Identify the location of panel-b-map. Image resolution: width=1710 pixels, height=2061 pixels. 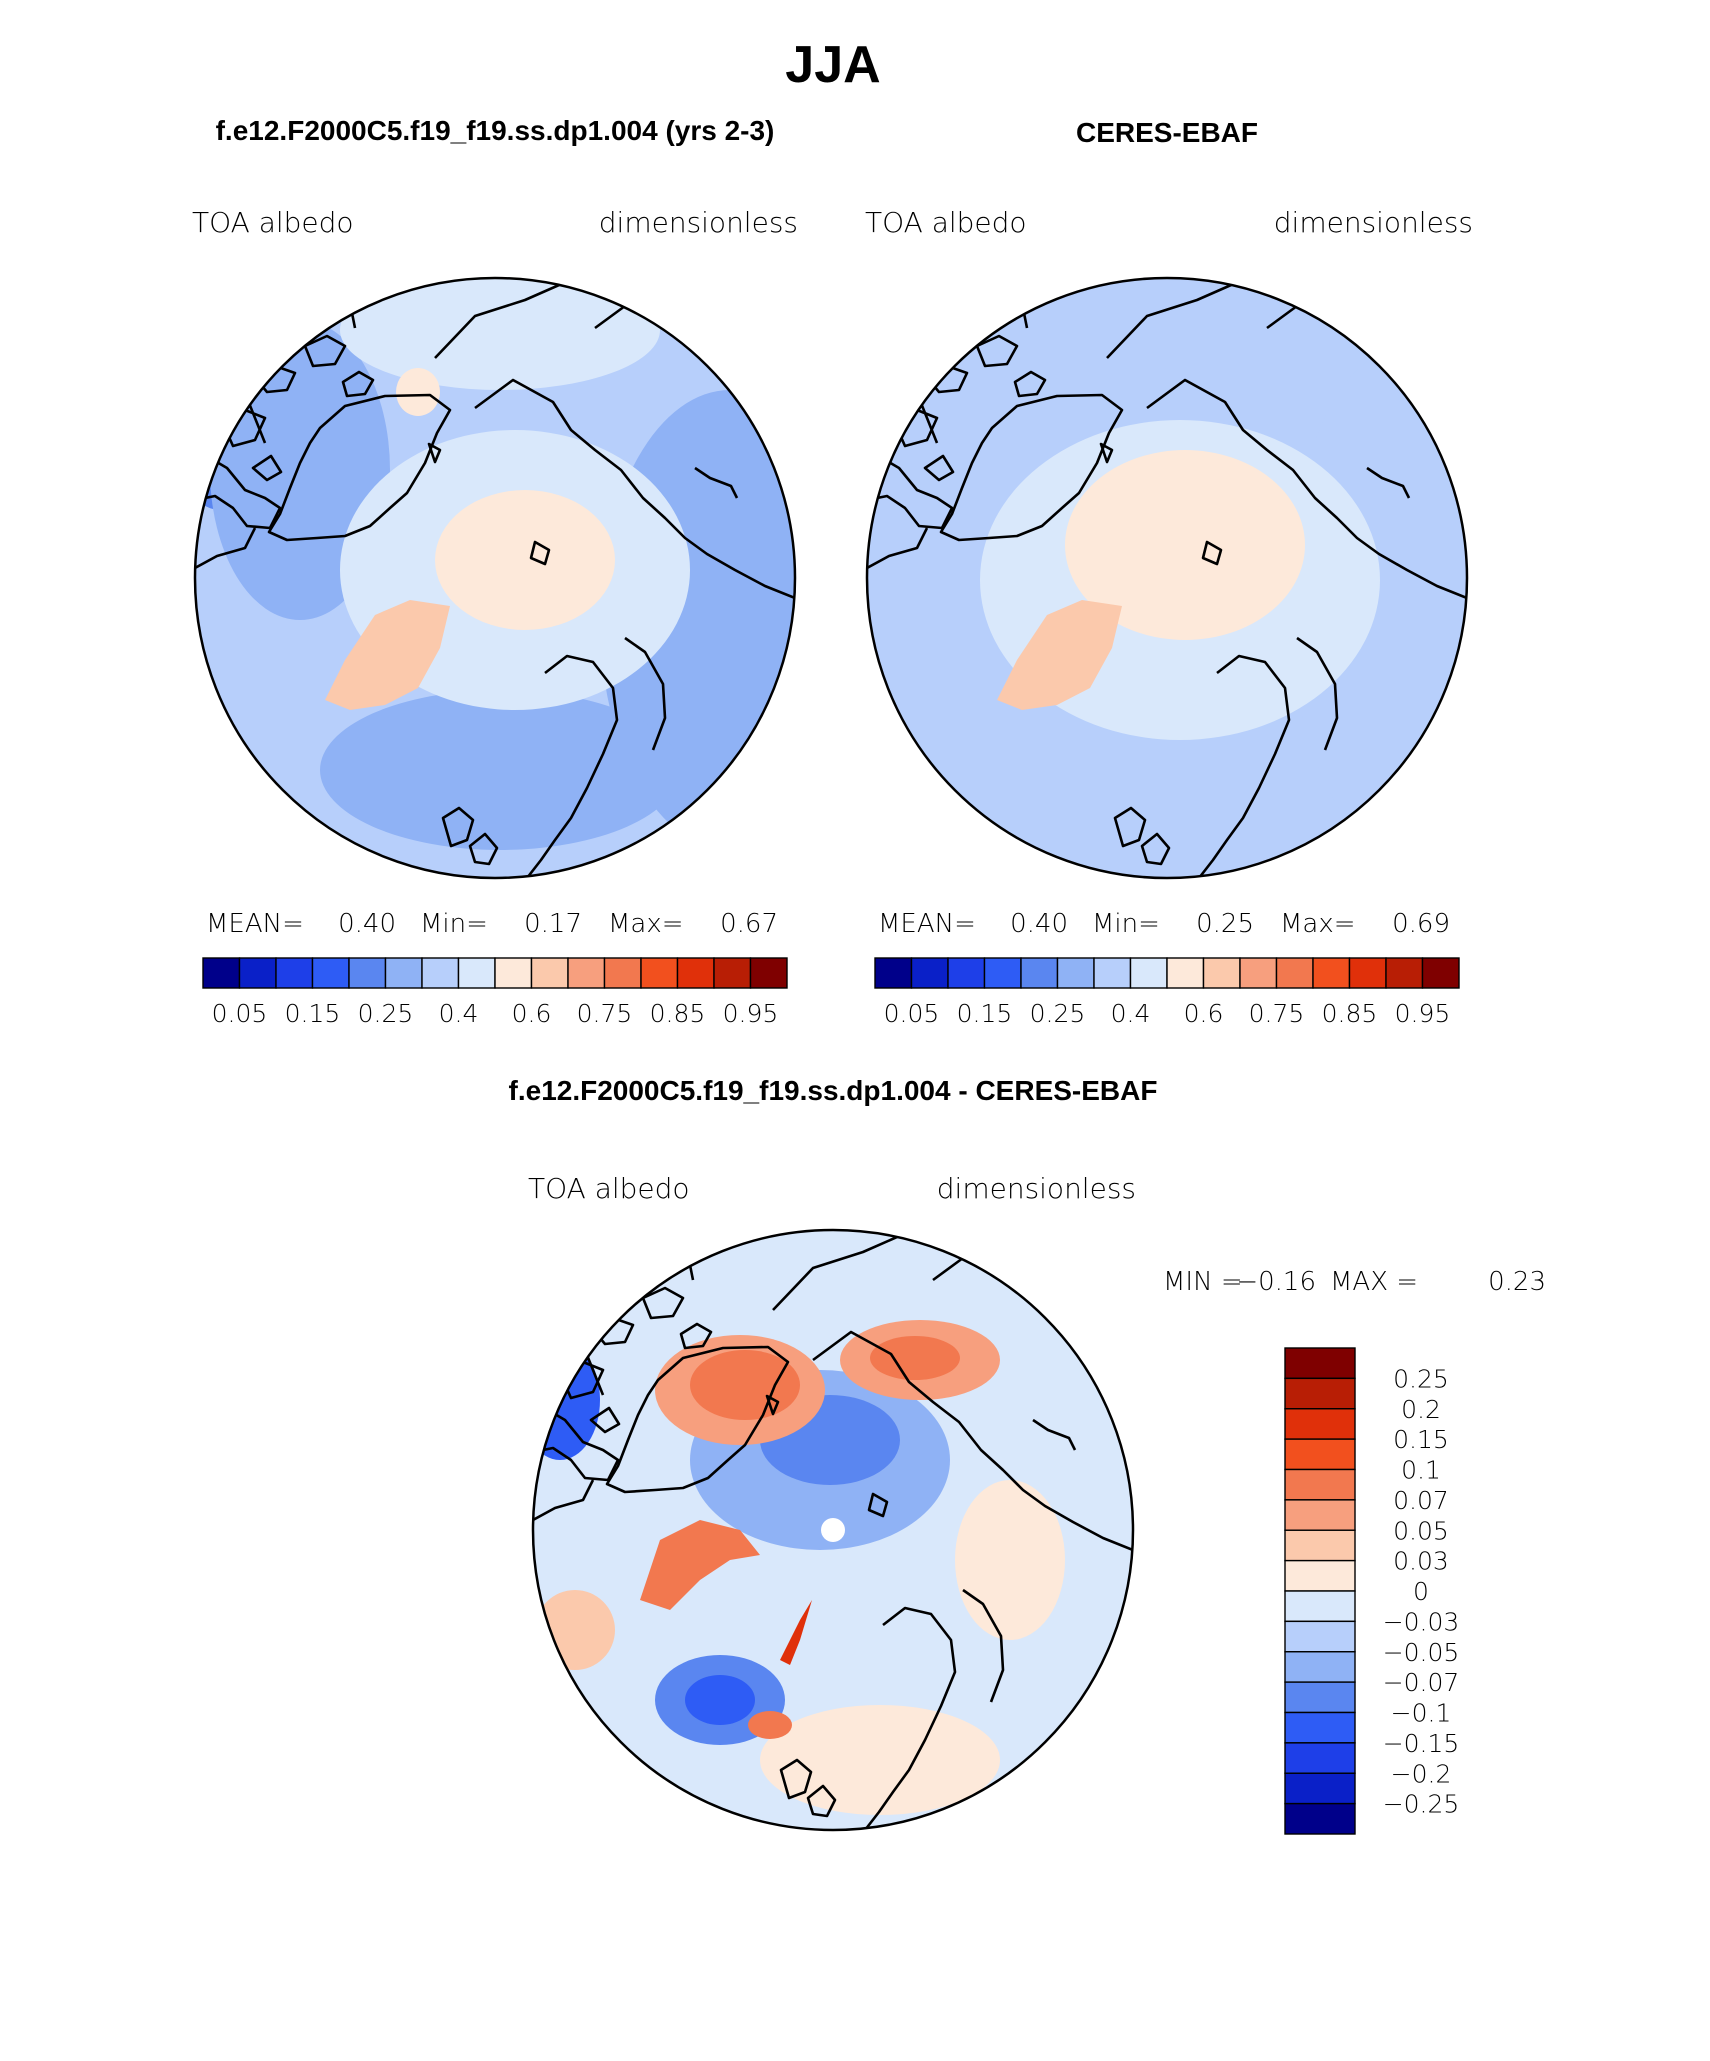
(1167, 578).